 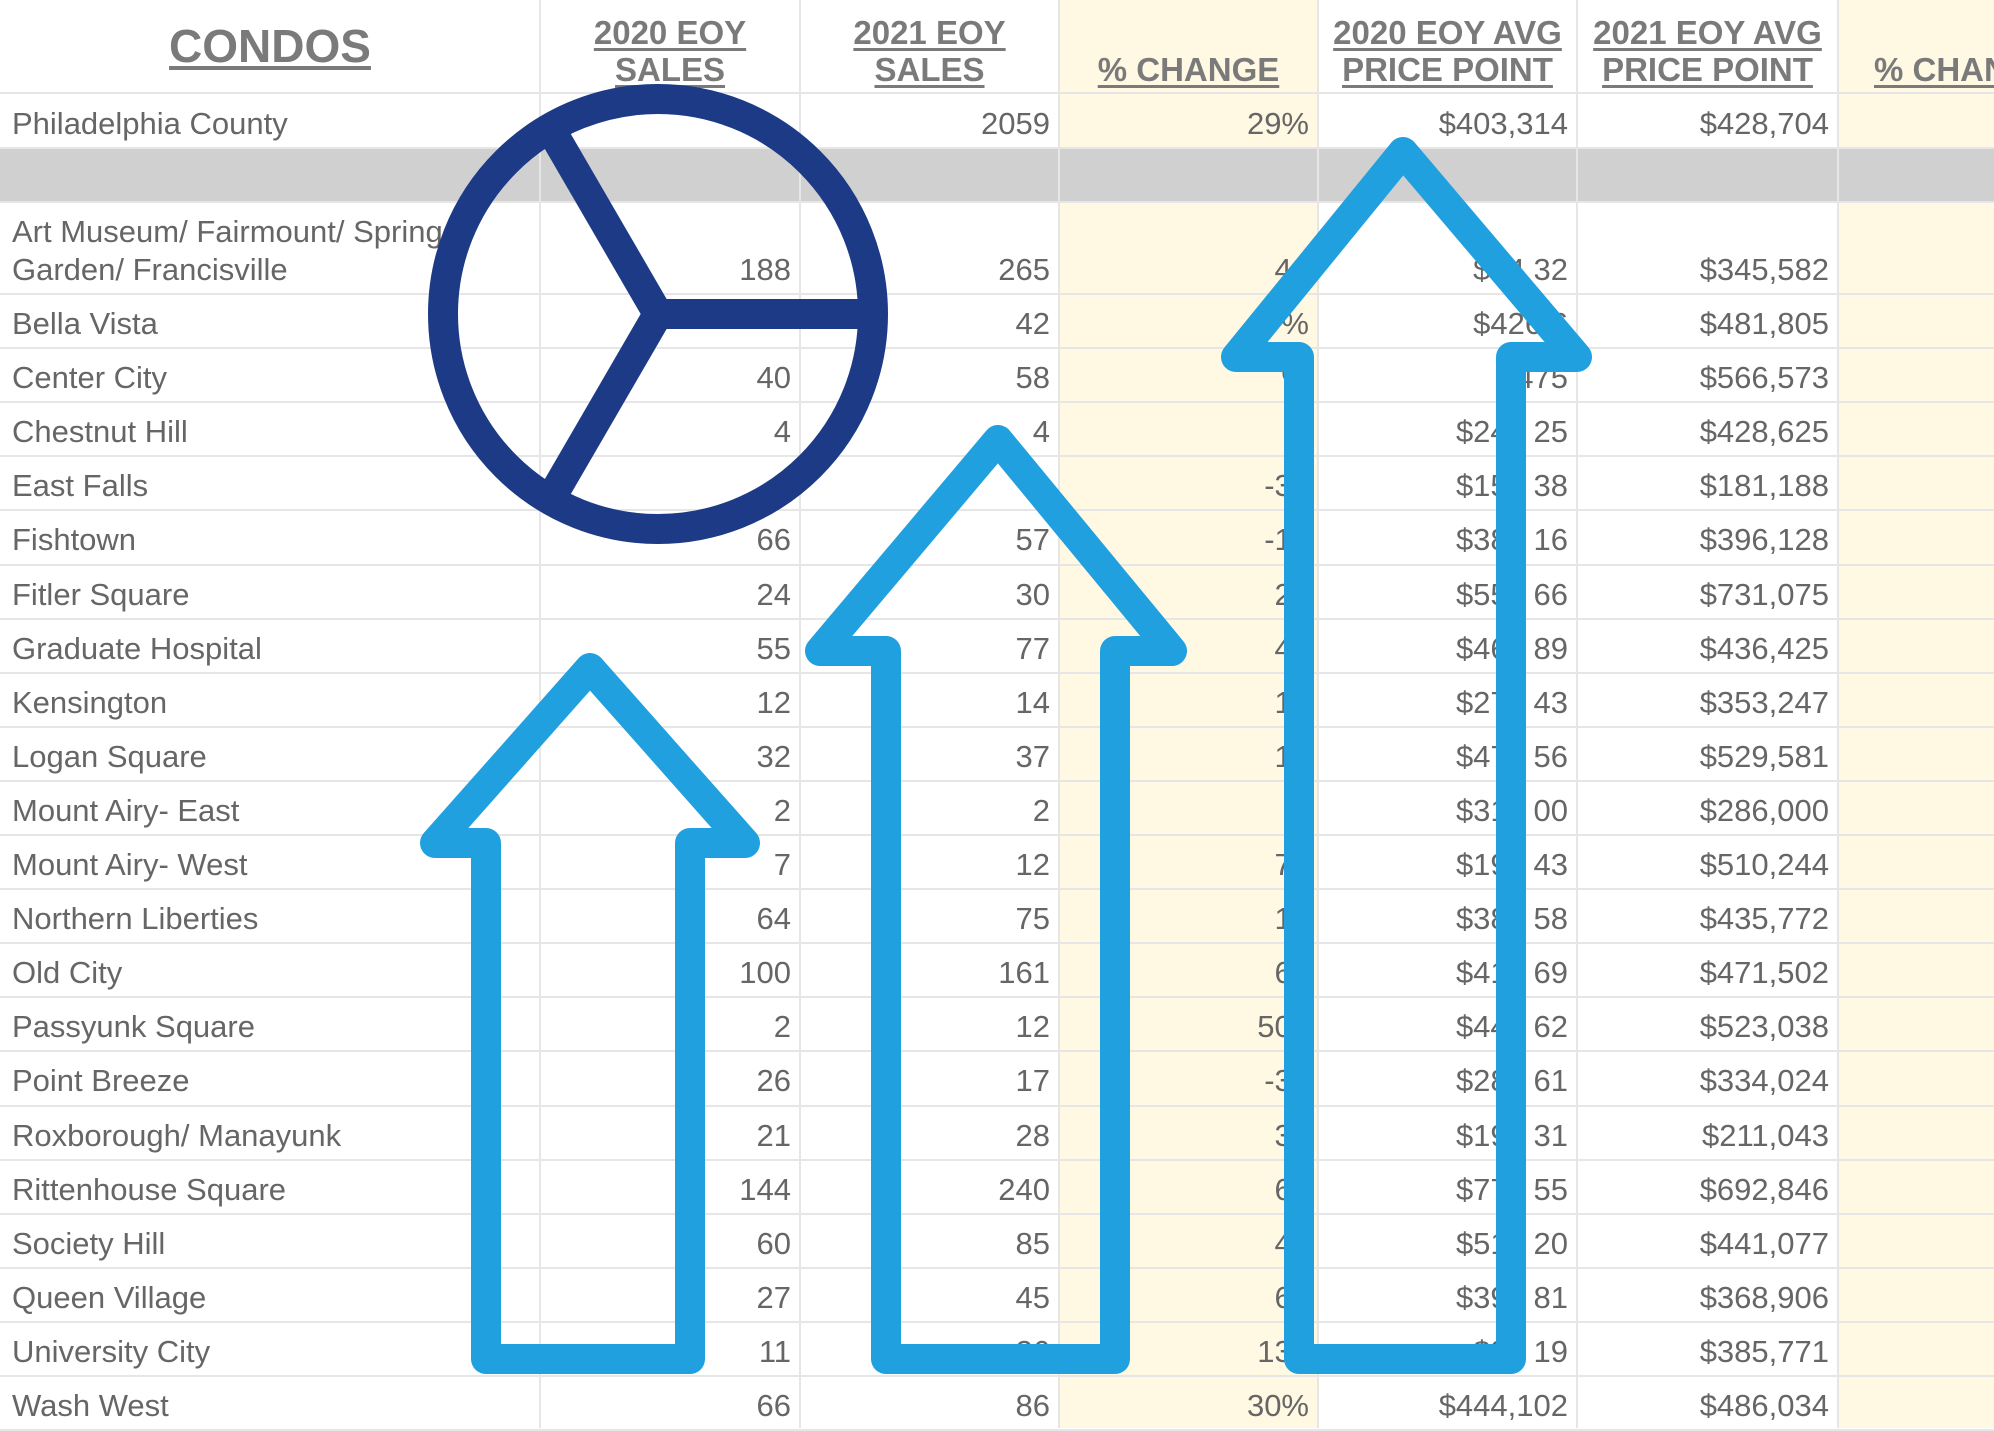 I want to click on cell-value: 32, so click(x=773, y=756).